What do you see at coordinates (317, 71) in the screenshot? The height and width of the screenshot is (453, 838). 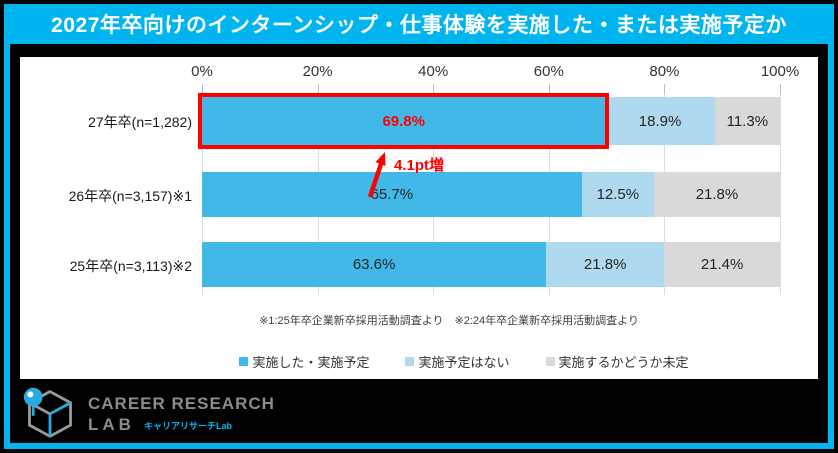 I see `axis-tick-label: 20%` at bounding box center [317, 71].